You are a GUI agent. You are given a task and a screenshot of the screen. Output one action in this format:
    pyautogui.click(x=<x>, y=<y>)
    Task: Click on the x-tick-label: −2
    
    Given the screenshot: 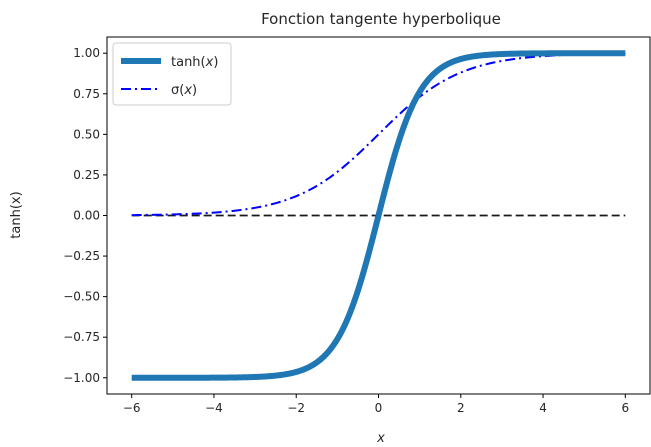 What is the action you would take?
    pyautogui.click(x=296, y=408)
    